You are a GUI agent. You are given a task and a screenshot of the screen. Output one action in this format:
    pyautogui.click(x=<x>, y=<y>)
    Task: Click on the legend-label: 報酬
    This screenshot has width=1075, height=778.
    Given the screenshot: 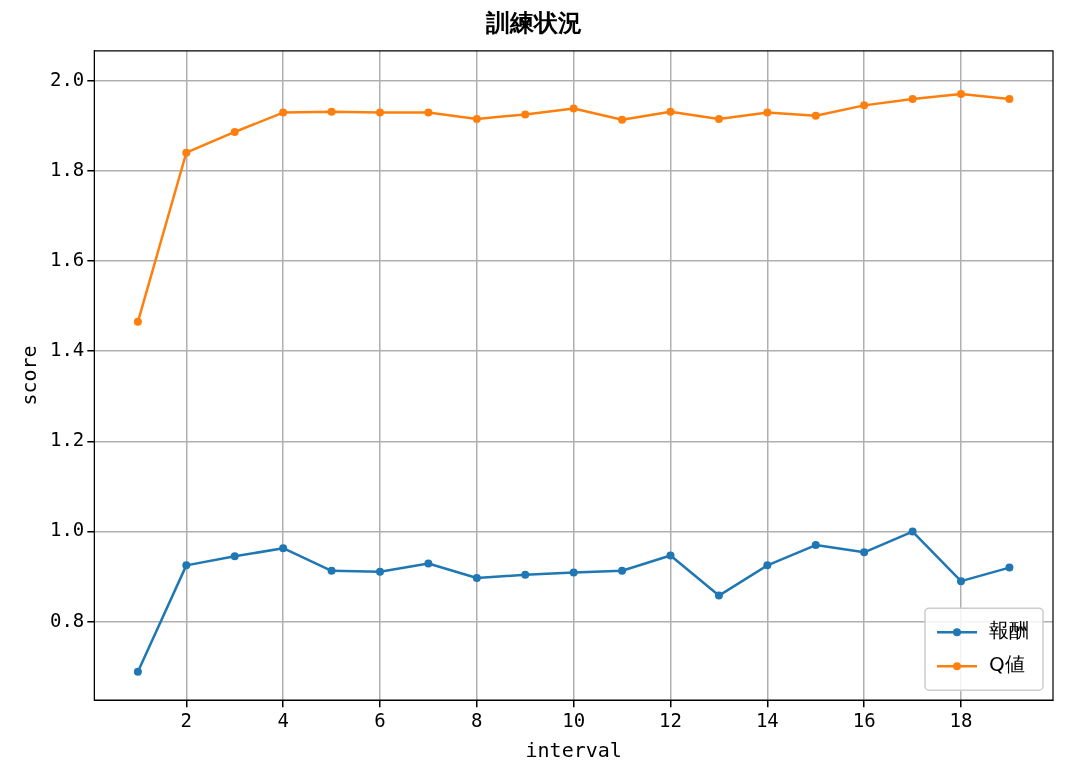 What is the action you would take?
    pyautogui.click(x=1009, y=630)
    